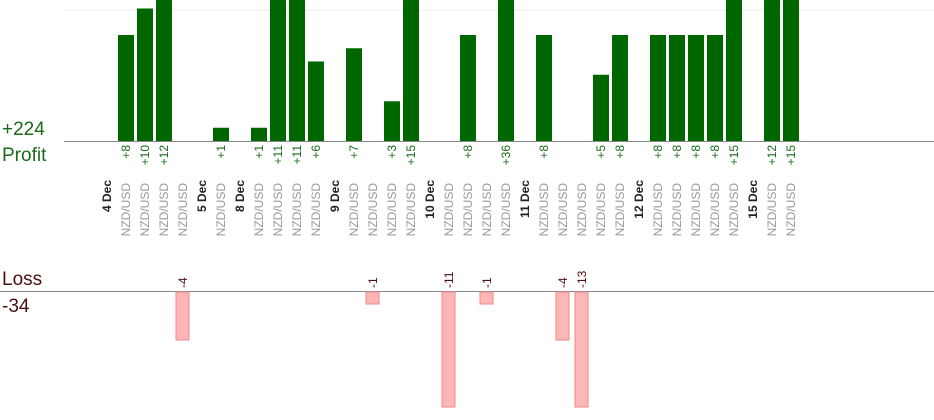 Image resolution: width=934 pixels, height=420 pixels. I want to click on profit-value-label: +5, so click(601, 152).